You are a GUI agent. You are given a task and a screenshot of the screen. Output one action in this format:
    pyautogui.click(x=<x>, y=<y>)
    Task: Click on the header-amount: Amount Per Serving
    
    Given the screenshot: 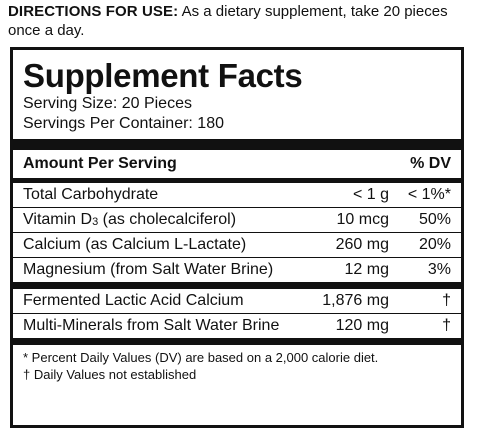 What is the action you would take?
    pyautogui.click(x=100, y=163)
    